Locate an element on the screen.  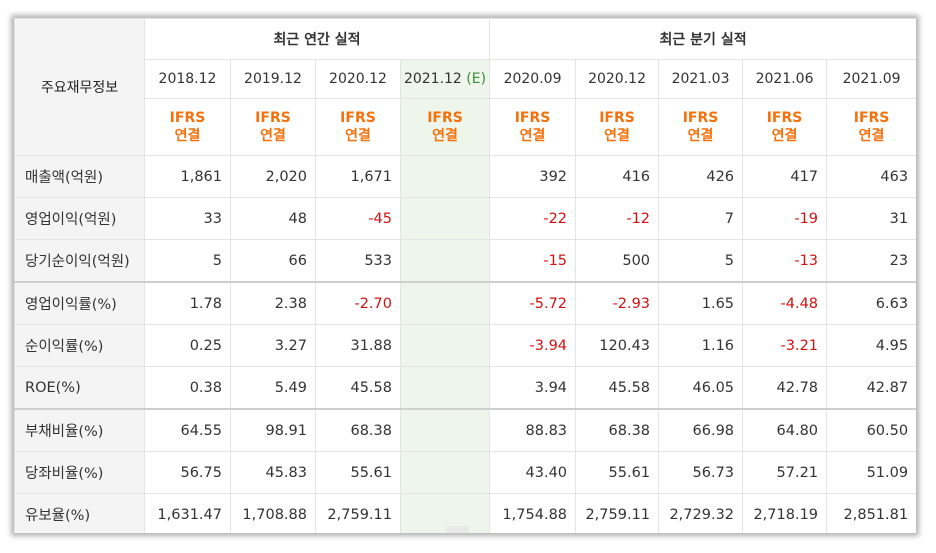
table-row: 당기순이익(억원) 5 66 533 -15 500 5 -13 23 is located at coordinates (465, 261).